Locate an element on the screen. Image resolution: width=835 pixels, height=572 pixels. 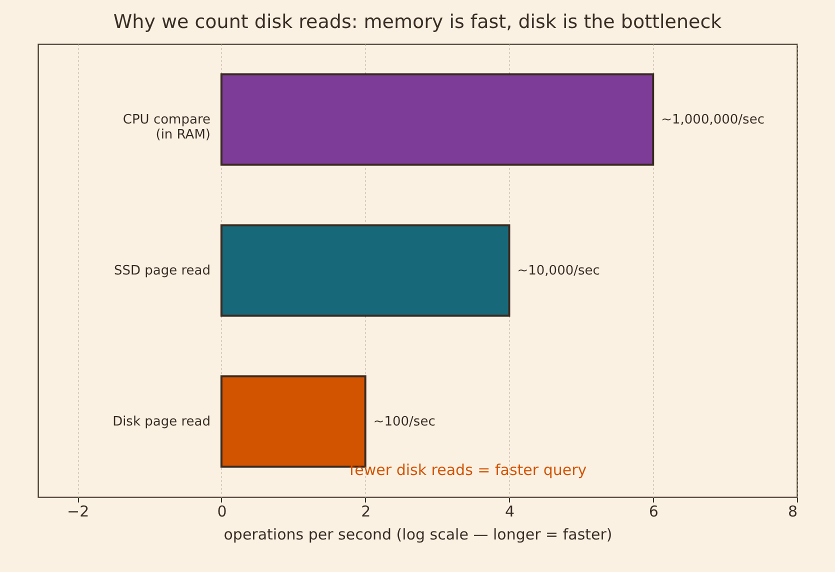
chart-title: Why we count disk reads: memory is fast, disk is the bottleneck is located at coordinates (417, 22).